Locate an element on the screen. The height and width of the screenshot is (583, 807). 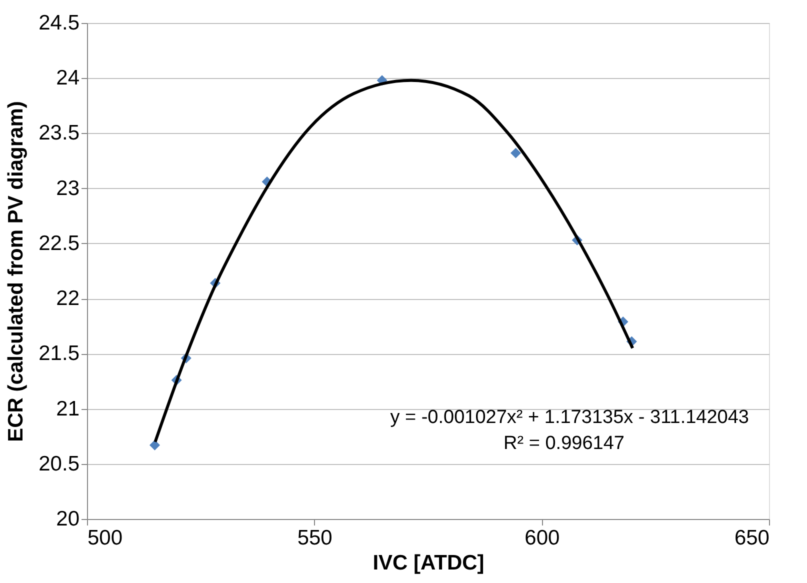
y-tick-label: 21 is located at coordinates (68, 408).